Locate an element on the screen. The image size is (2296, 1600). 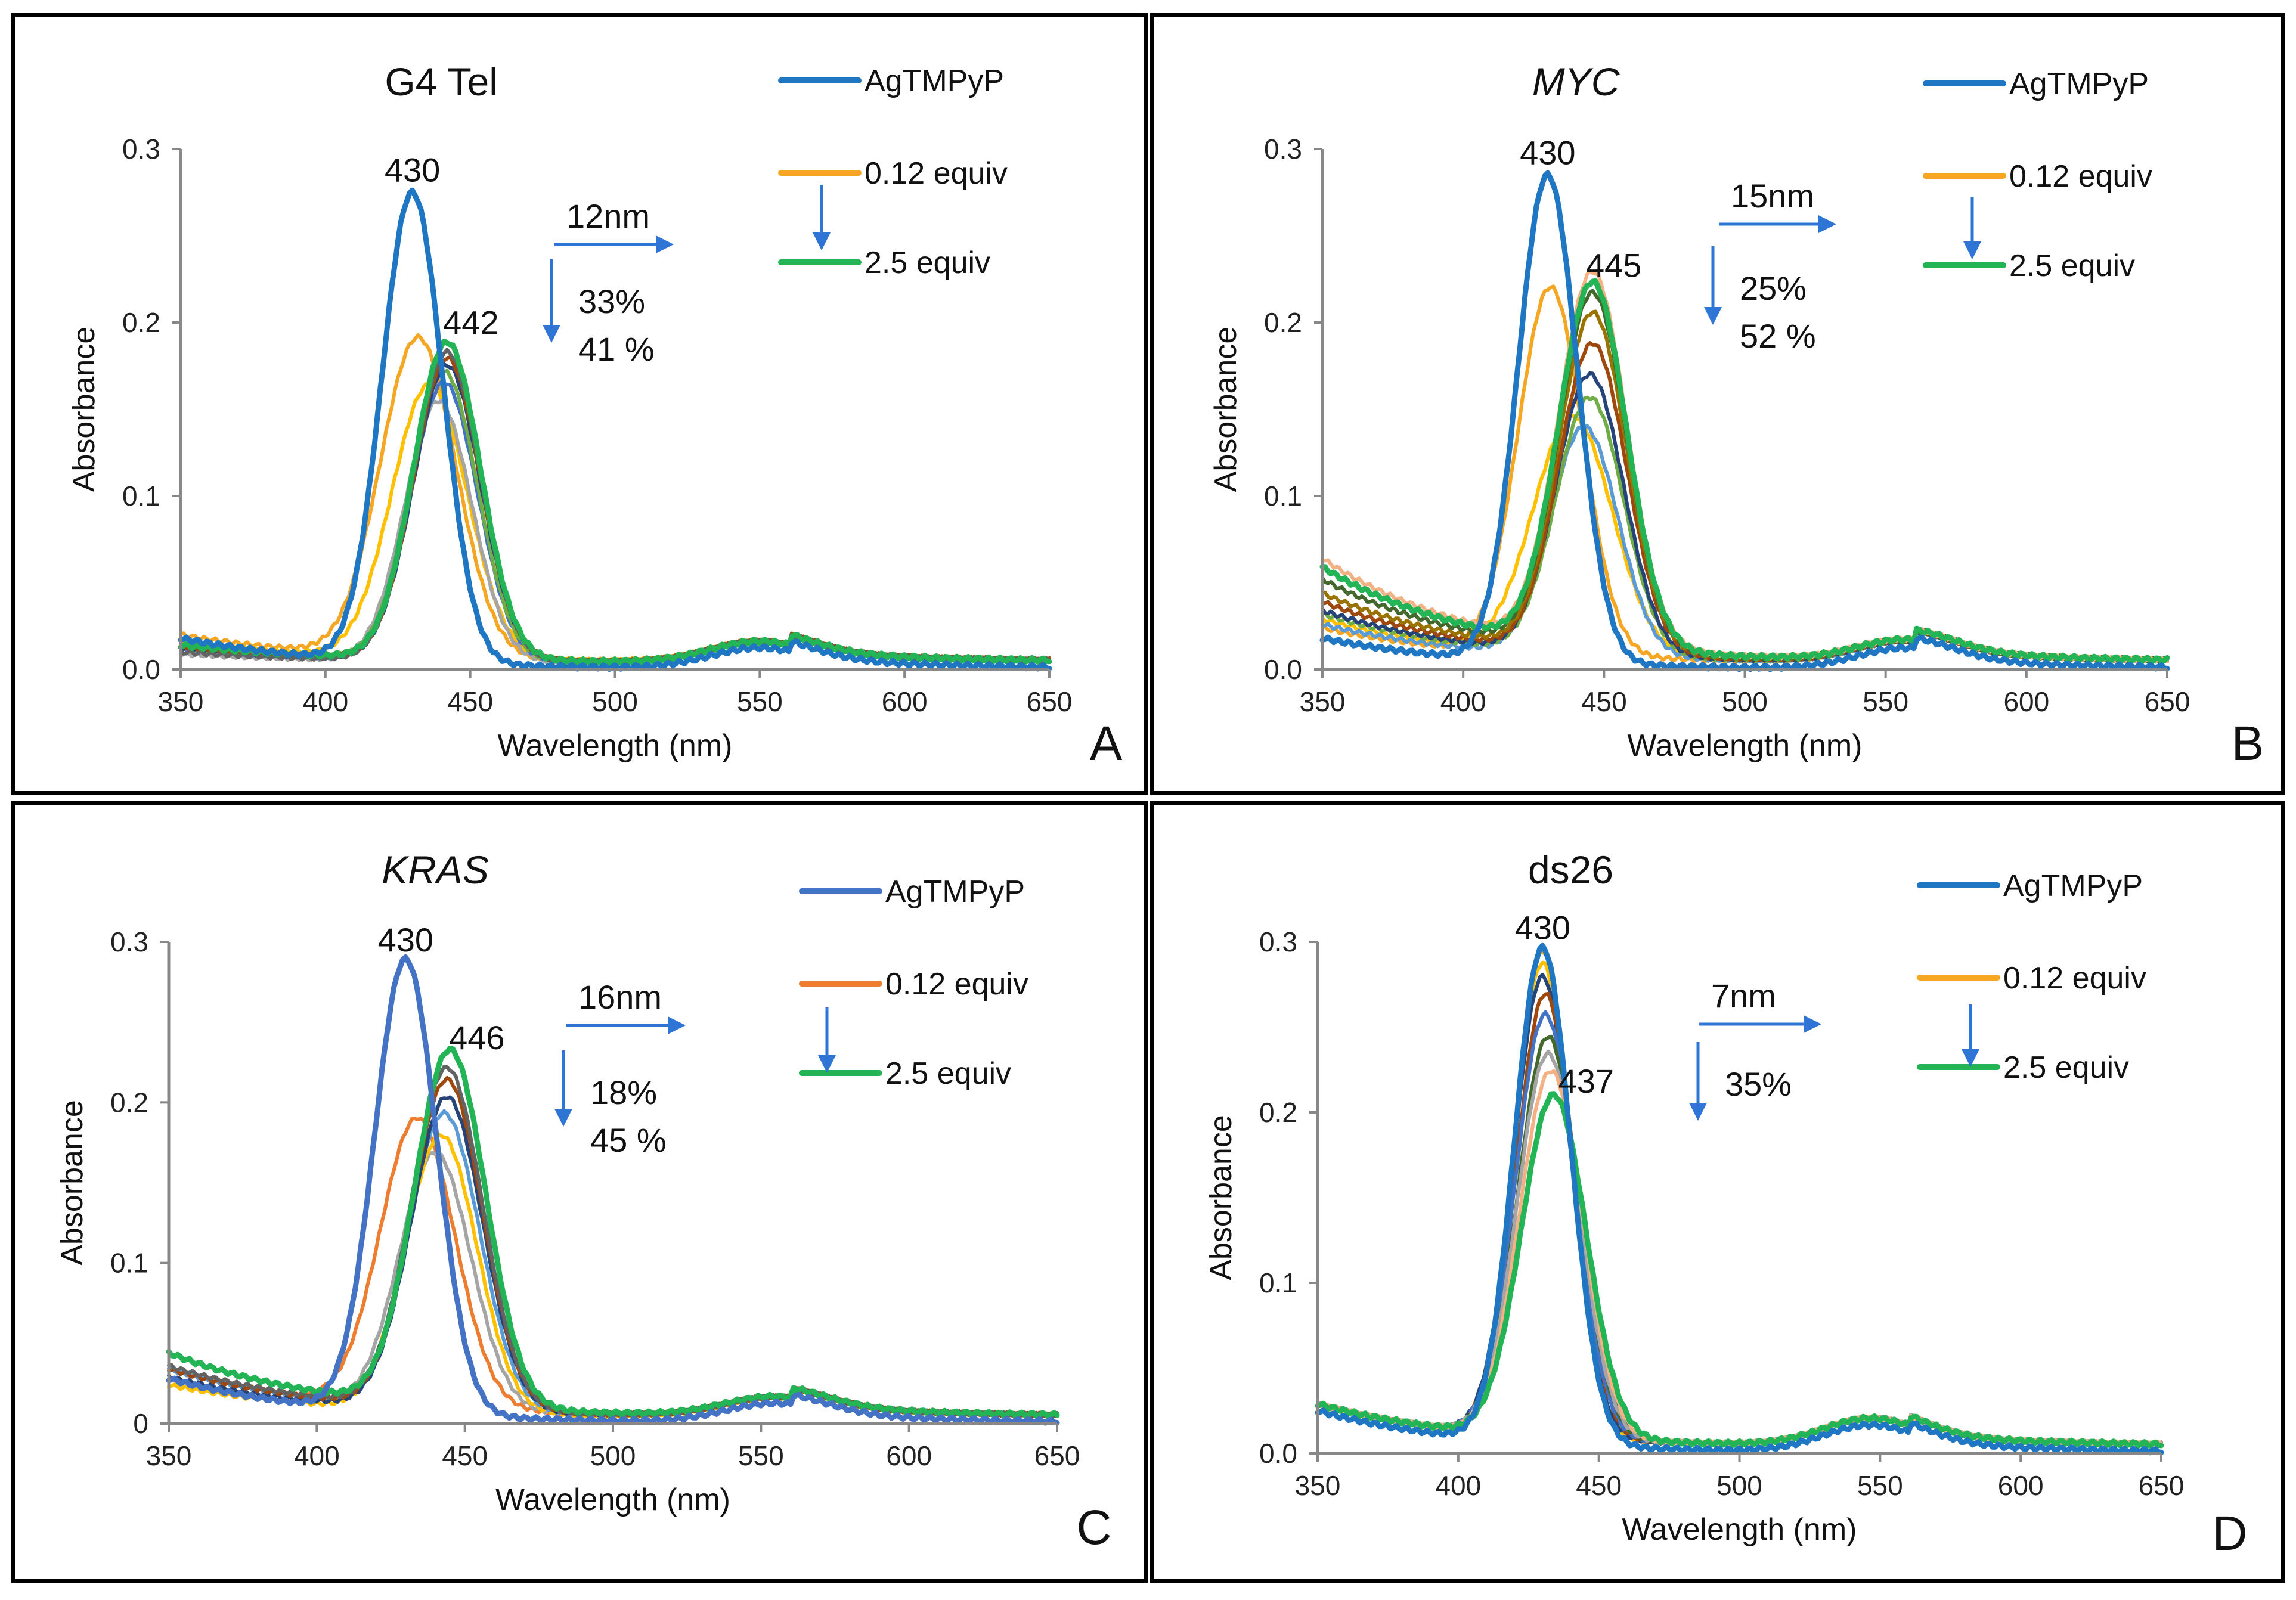
peak-label: 446 is located at coordinates (476, 1037).